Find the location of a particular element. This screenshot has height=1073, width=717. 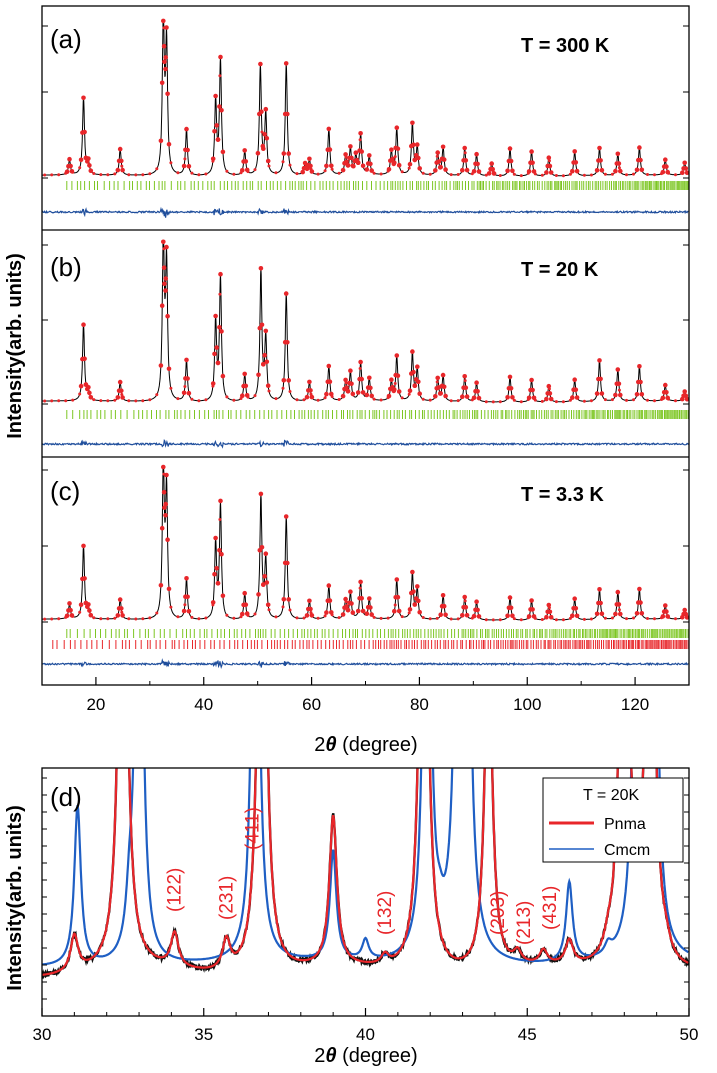

panel-d-label: (d) is located at coordinates (66, 797).